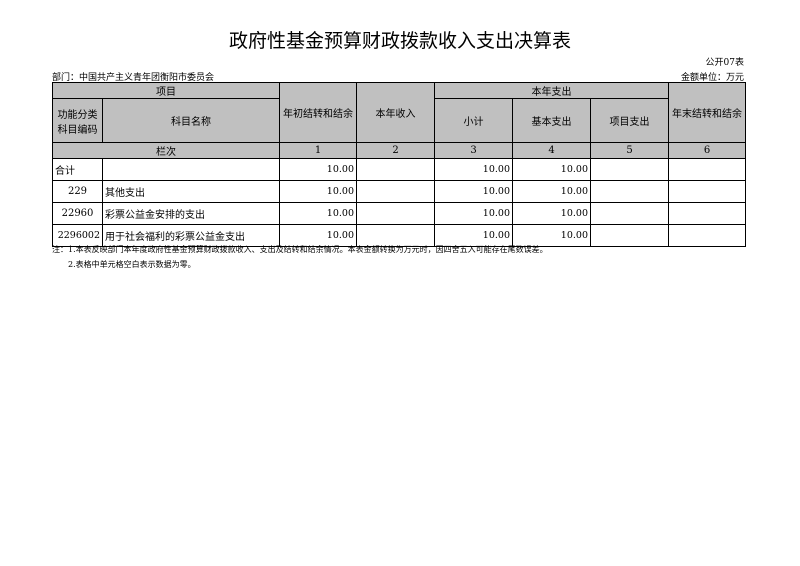 The width and height of the screenshot is (800, 566). I want to click on row-name: 其他支出, so click(191, 191).